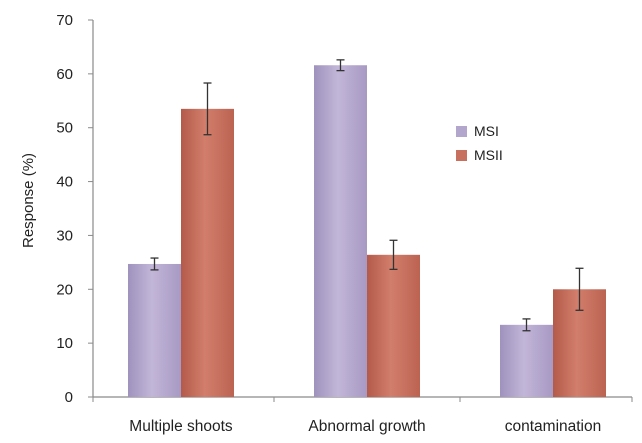 This screenshot has height=443, width=642. Describe the element at coordinates (461, 131) in the screenshot. I see `legend-swatch-msi` at that location.